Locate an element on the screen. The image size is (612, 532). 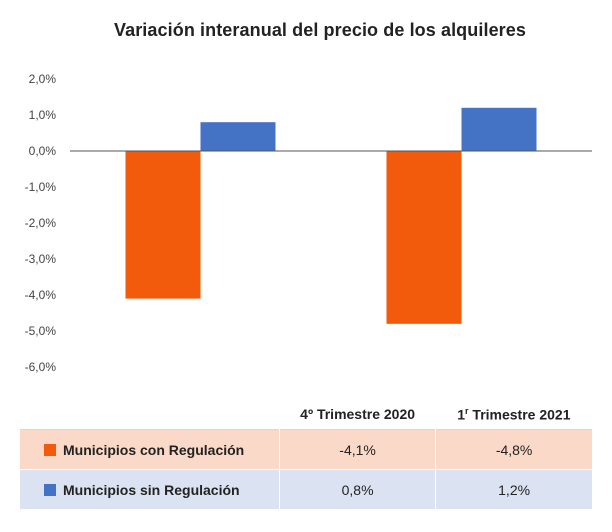
legend-swatch-orange is located at coordinates (50, 449).